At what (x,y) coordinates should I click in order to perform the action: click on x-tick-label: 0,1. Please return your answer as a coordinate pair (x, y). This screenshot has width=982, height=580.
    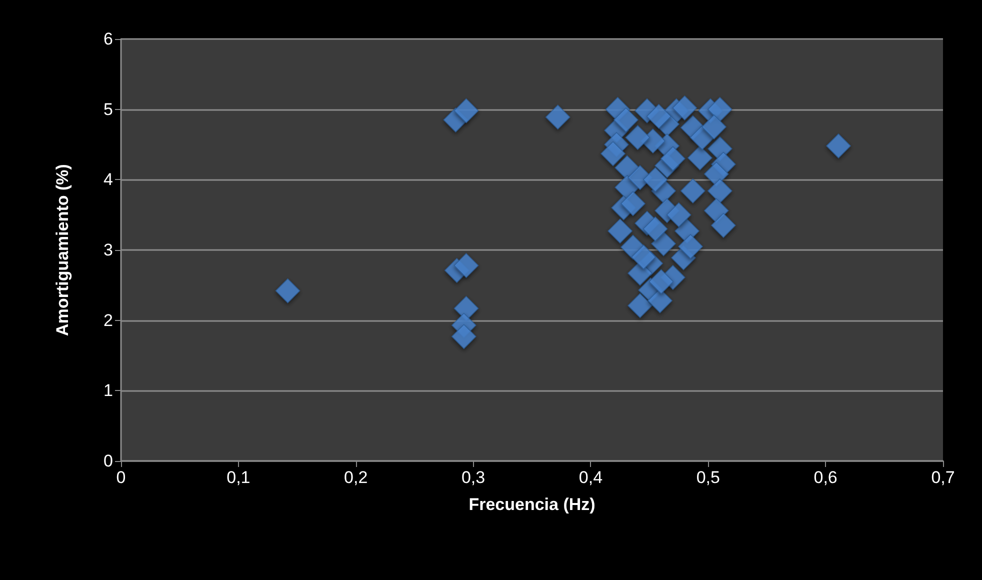
    Looking at the image, I should click on (238, 477).